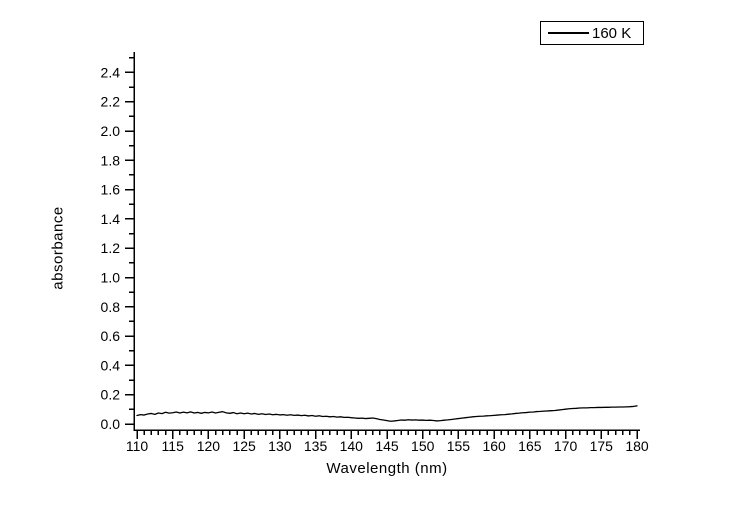  Describe the element at coordinates (244, 446) in the screenshot. I see `x-tick-label: 125` at that location.